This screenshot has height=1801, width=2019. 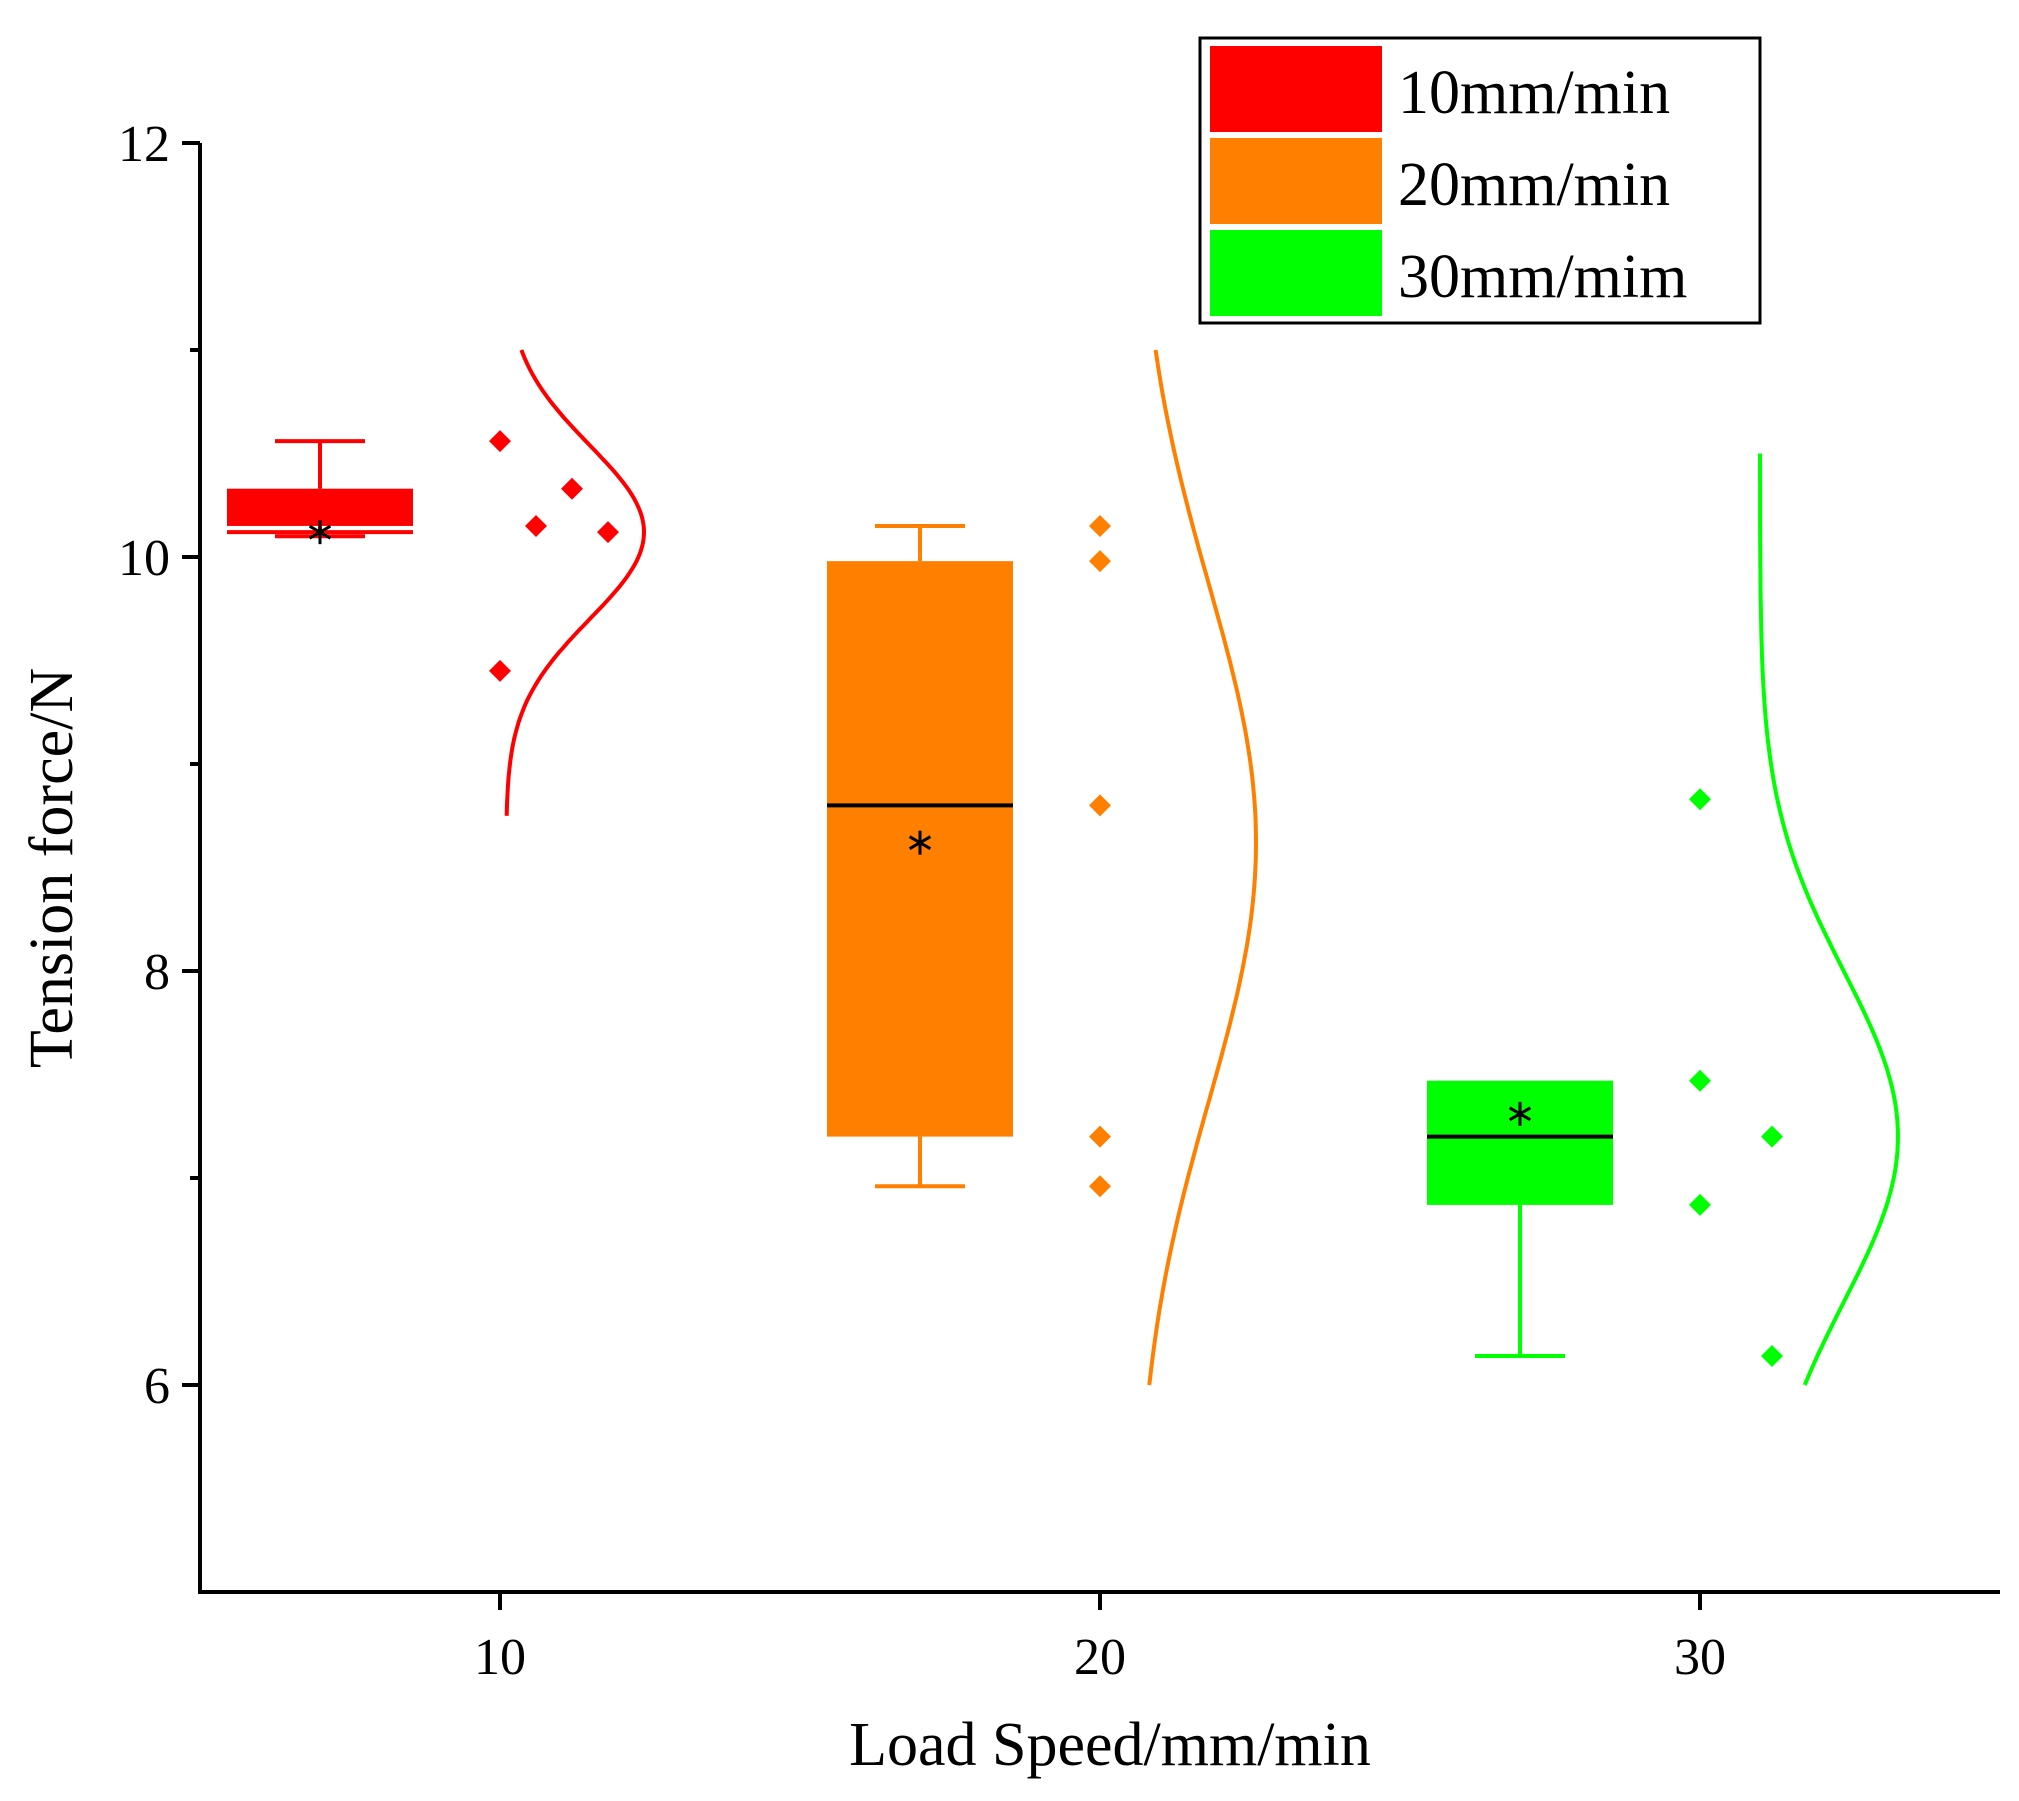 I want to click on y-tick-label-8: 8, so click(x=157, y=972).